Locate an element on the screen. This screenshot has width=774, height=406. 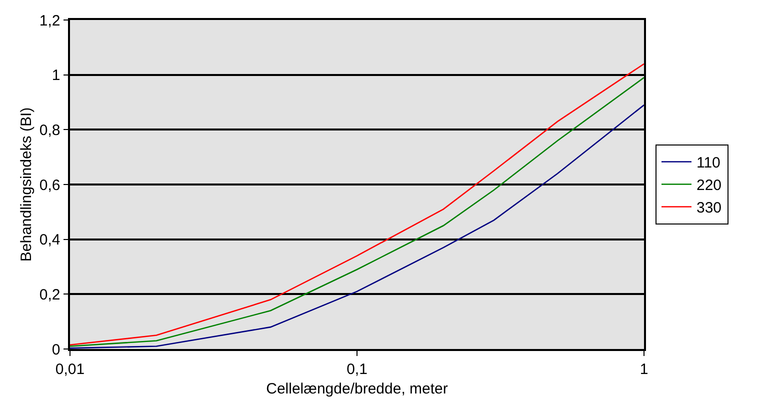
x-tick-label: 1 is located at coordinates (644, 369).